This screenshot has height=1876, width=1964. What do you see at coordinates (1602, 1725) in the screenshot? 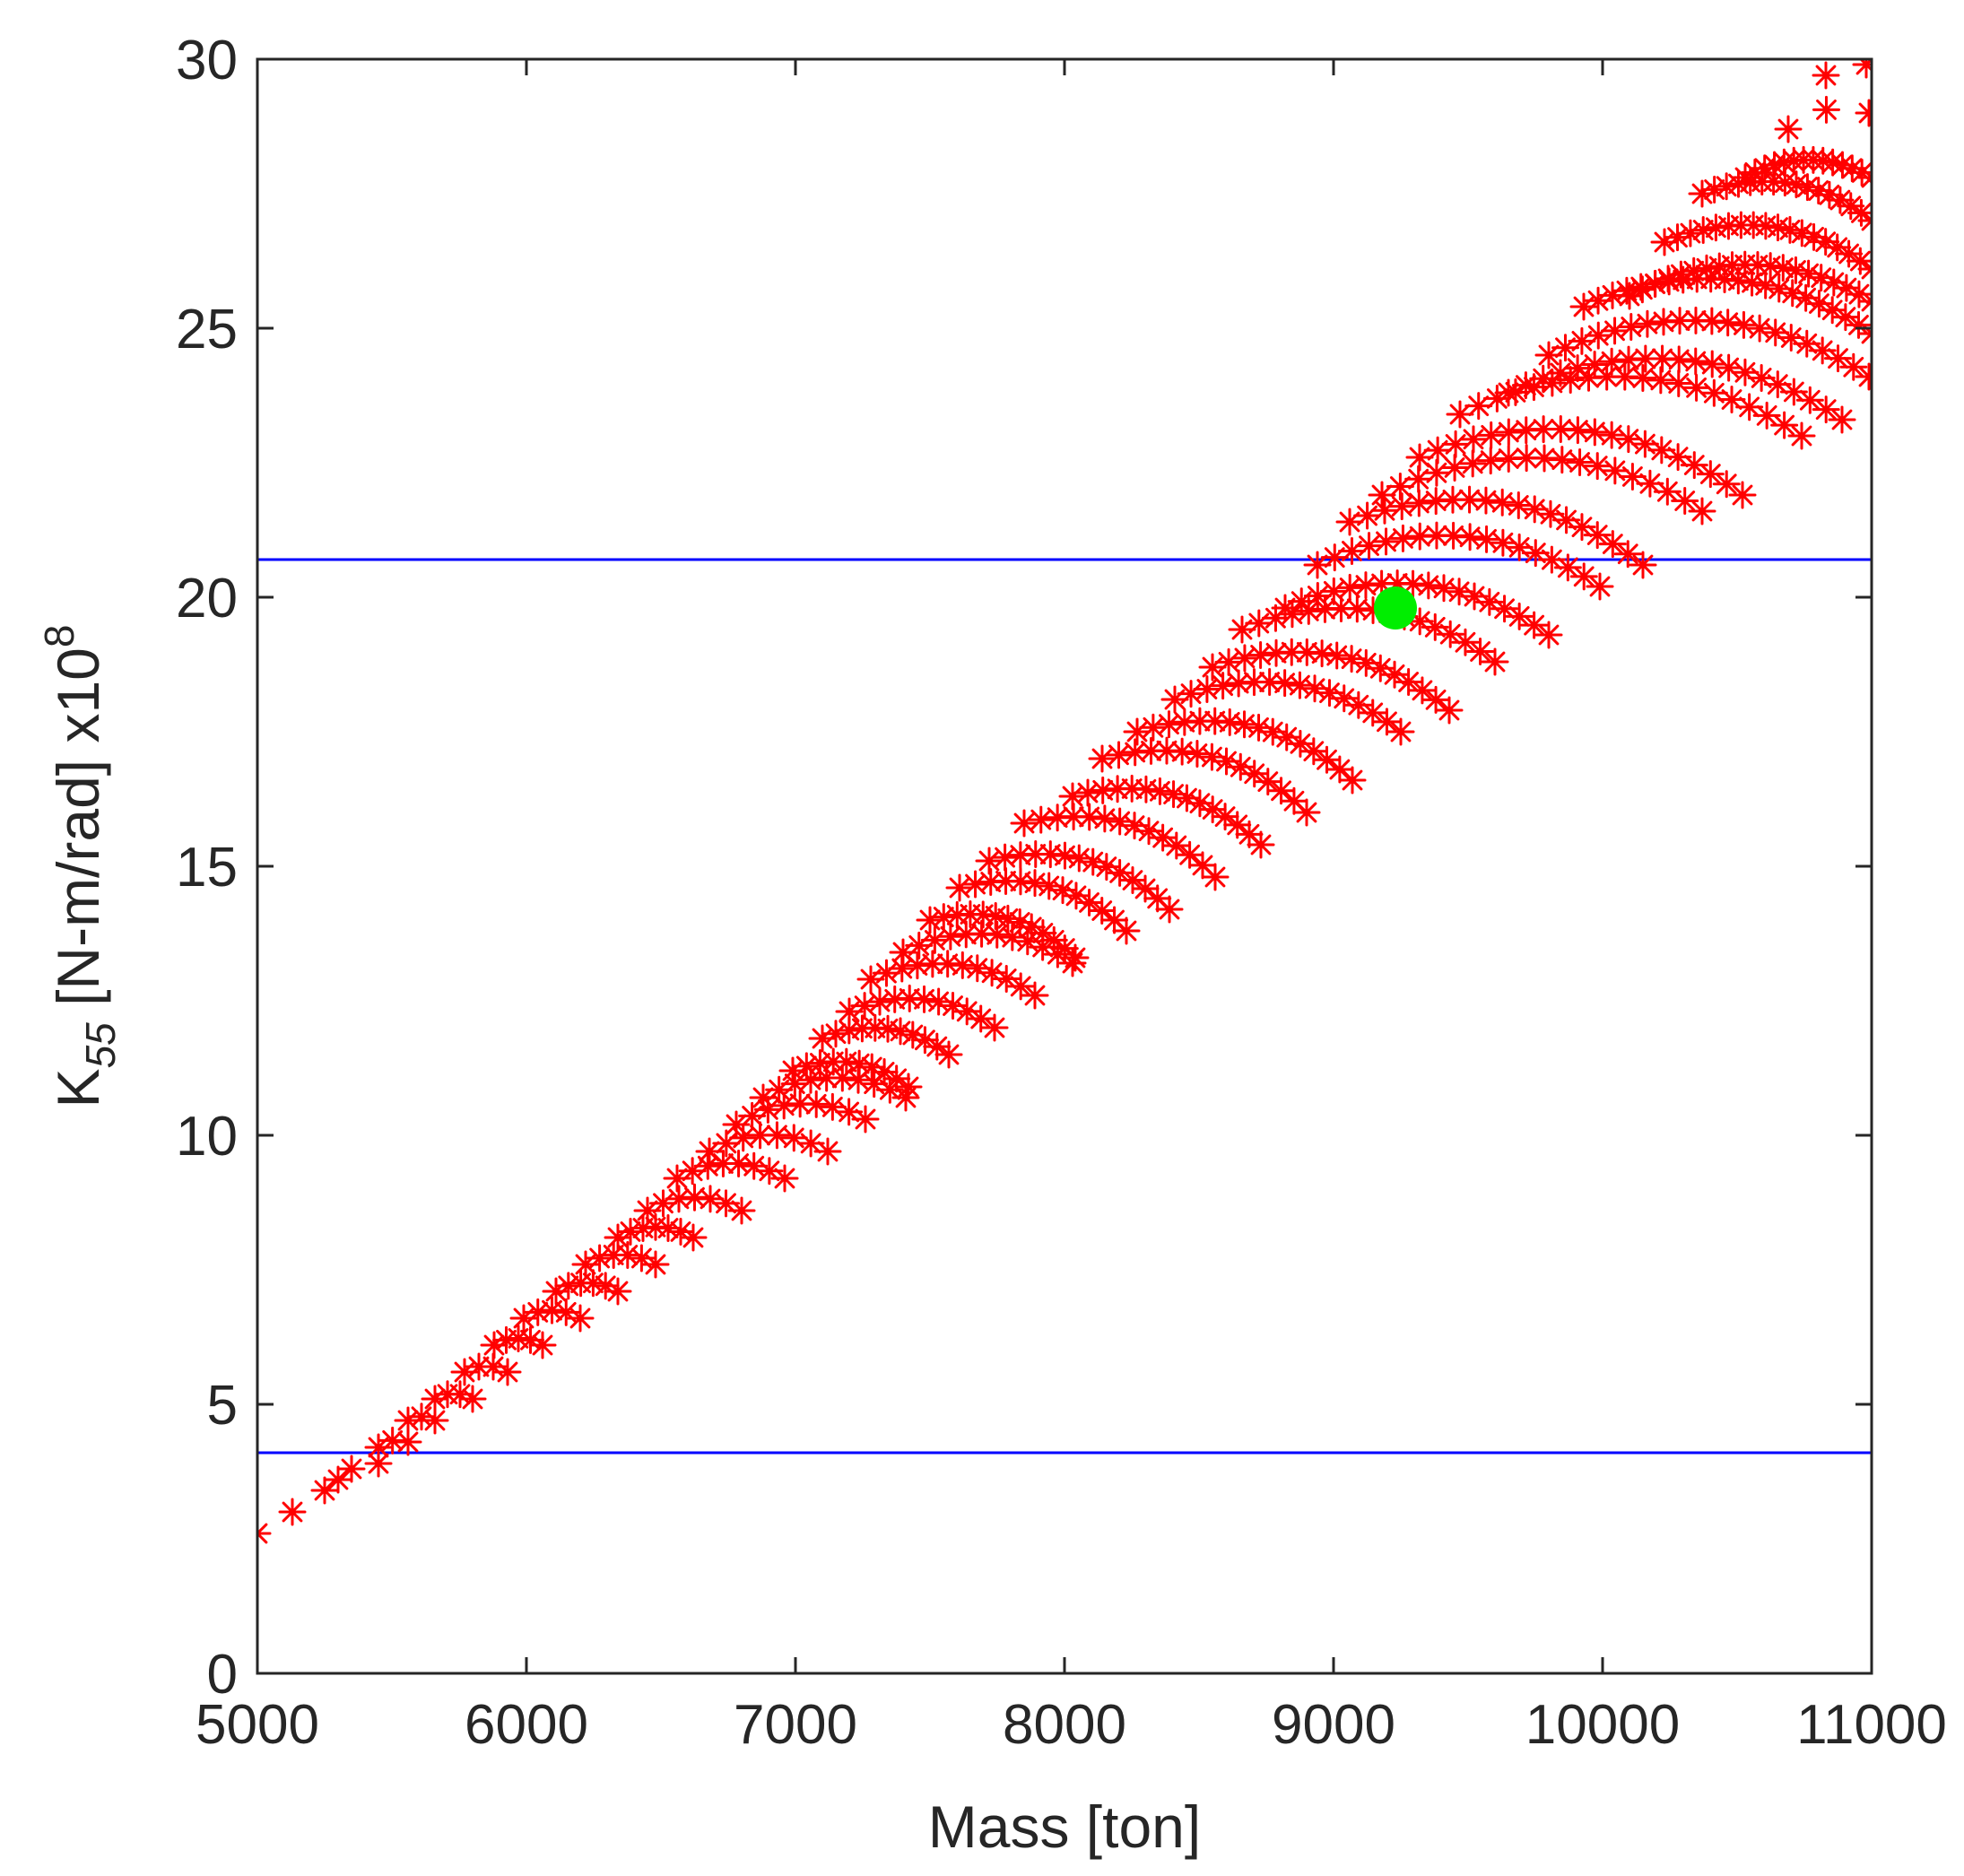
I see `x-tick-label: 10000` at bounding box center [1602, 1725].